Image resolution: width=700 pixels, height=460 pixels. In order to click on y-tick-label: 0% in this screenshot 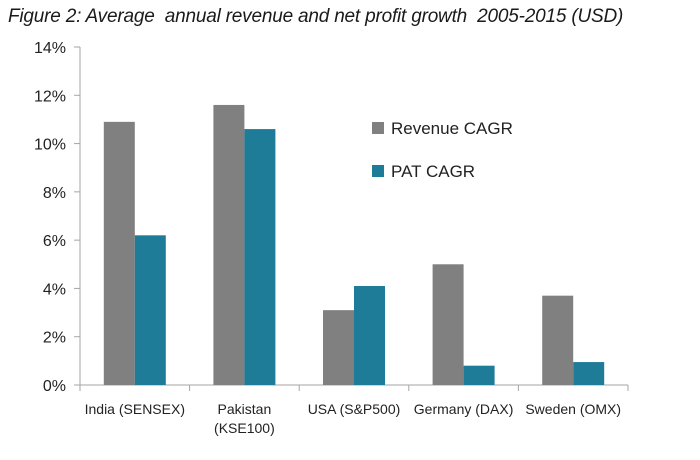, I will do `click(54, 386)`.